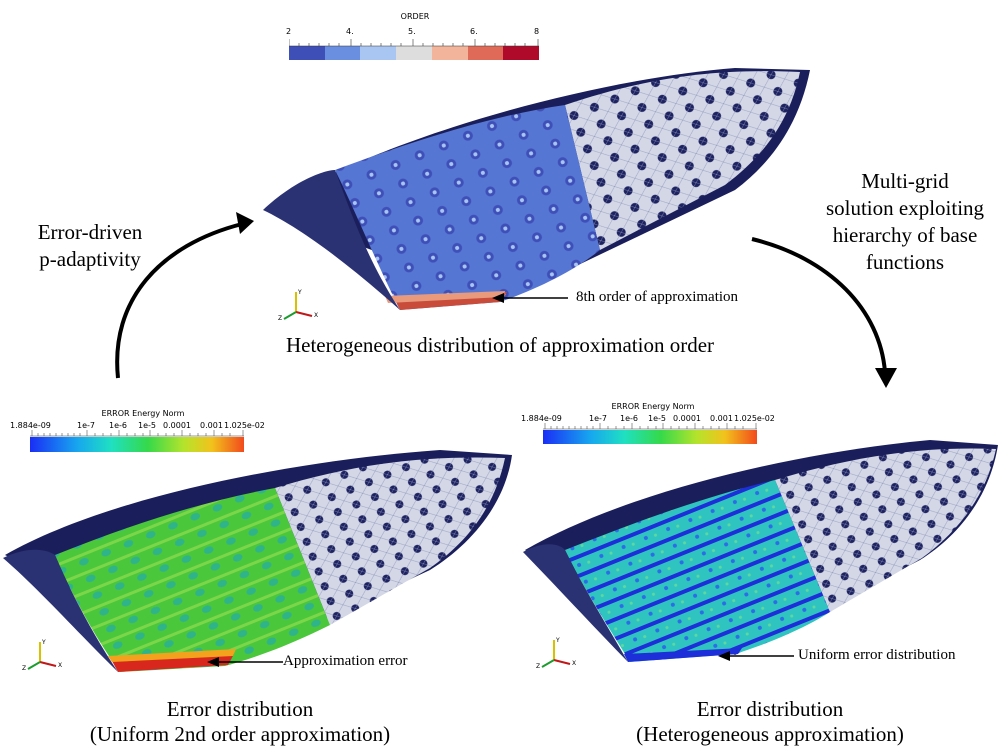  I want to click on left-arrow-label-line-1: Error-driven, so click(90, 232).